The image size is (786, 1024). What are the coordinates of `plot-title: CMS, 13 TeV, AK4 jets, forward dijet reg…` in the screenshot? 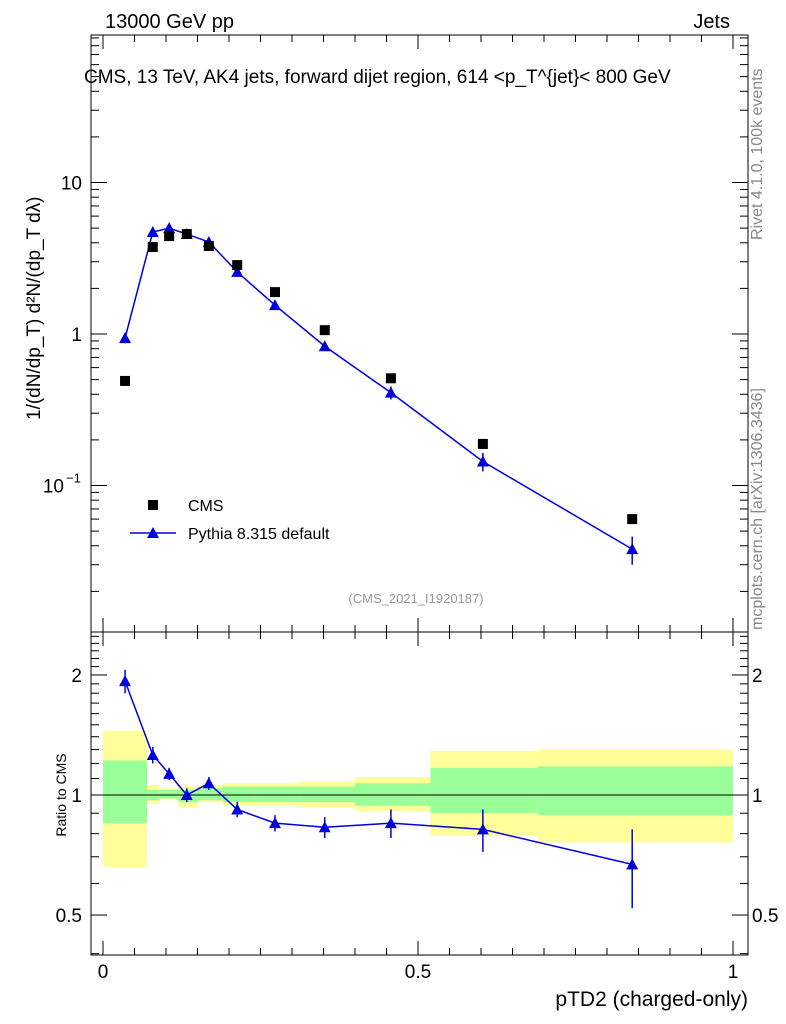 It's located at (377, 77).